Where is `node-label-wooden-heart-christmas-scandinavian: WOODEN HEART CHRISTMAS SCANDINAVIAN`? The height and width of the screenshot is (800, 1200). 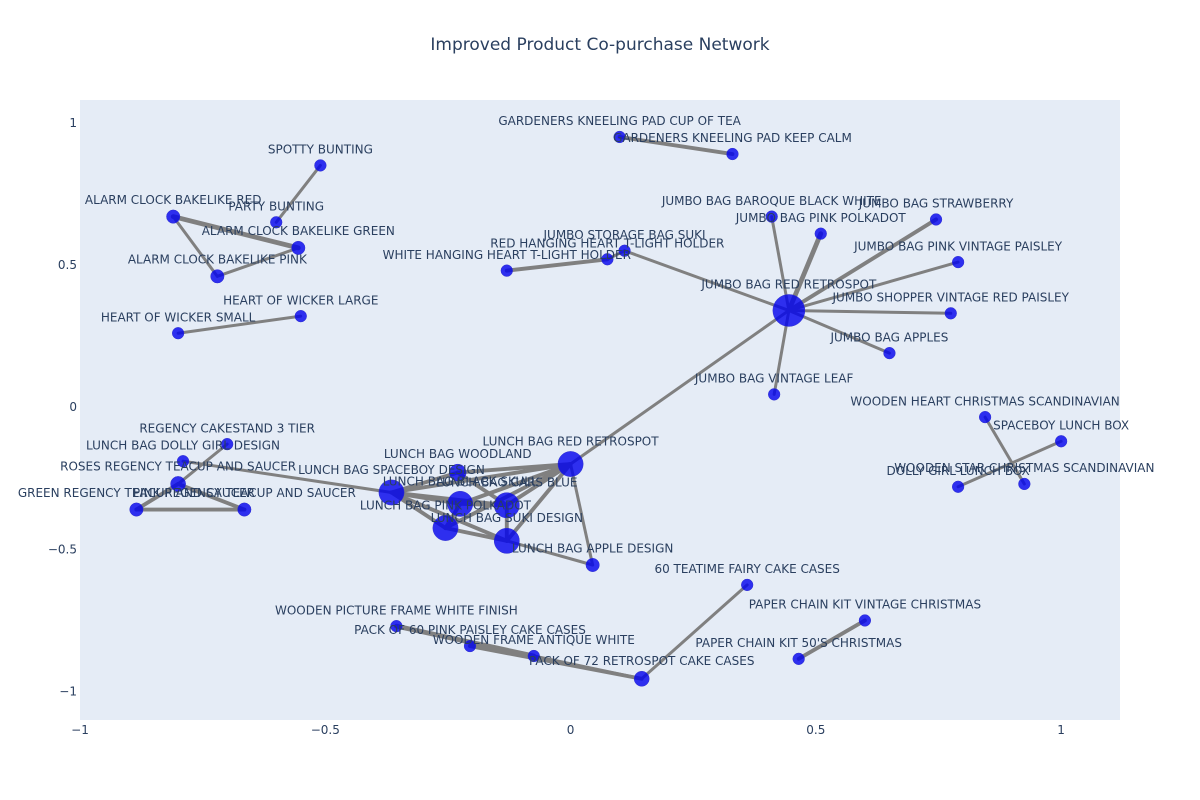 node-label-wooden-heart-christmas-scandinavian: WOODEN HEART CHRISTMAS SCANDINAVIAN is located at coordinates (984, 401).